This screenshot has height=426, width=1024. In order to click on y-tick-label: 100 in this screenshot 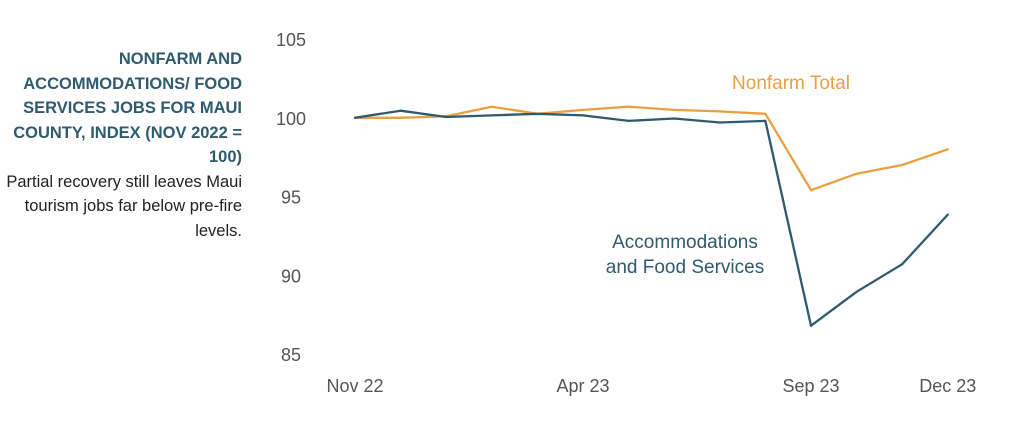, I will do `click(291, 119)`.